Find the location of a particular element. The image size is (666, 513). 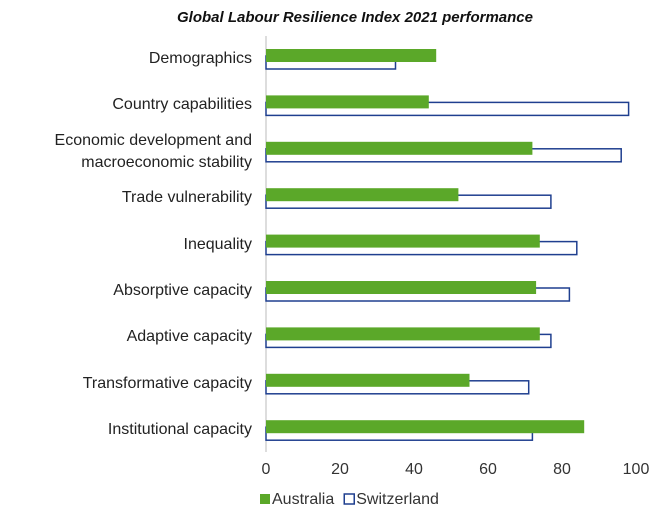

y-tick-label: Demographics is located at coordinates (200, 58).